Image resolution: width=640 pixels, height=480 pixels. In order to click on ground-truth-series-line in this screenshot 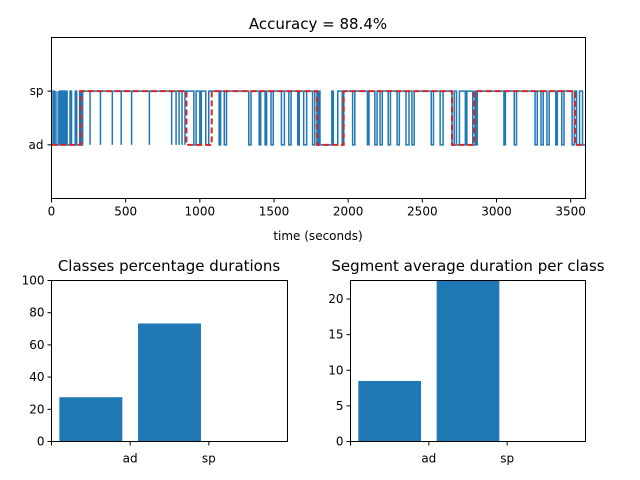, I will do `click(318, 118)`.